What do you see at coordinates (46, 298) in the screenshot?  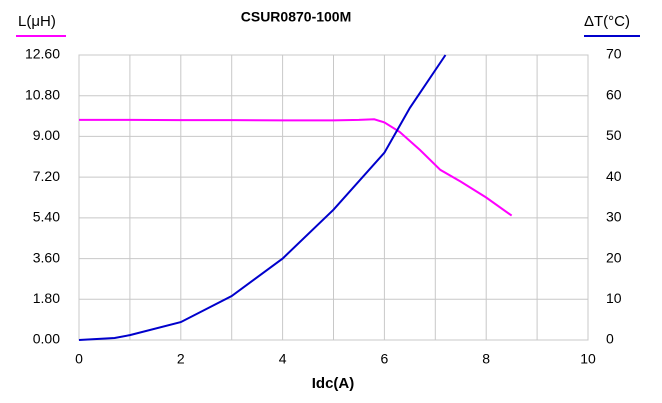 I see `y-tick-label: 1.80` at bounding box center [46, 298].